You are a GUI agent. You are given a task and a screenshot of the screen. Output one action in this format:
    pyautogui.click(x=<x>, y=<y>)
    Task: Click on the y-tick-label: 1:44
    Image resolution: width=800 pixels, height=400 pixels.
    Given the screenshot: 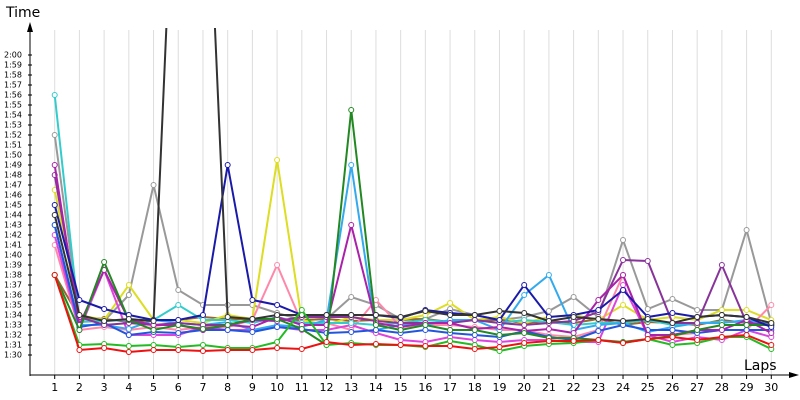 What is the action you would take?
    pyautogui.click(x=13, y=215)
    